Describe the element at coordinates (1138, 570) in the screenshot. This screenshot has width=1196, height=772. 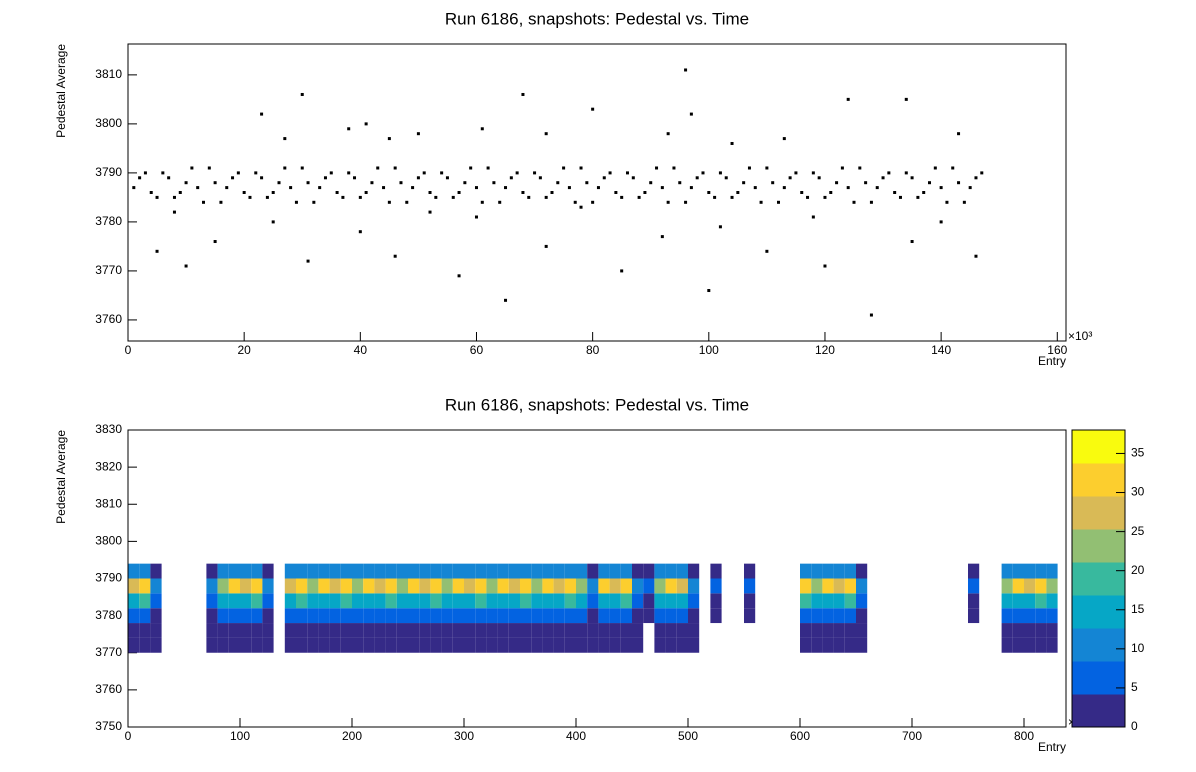
I see `z-tick-label: 20` at that location.